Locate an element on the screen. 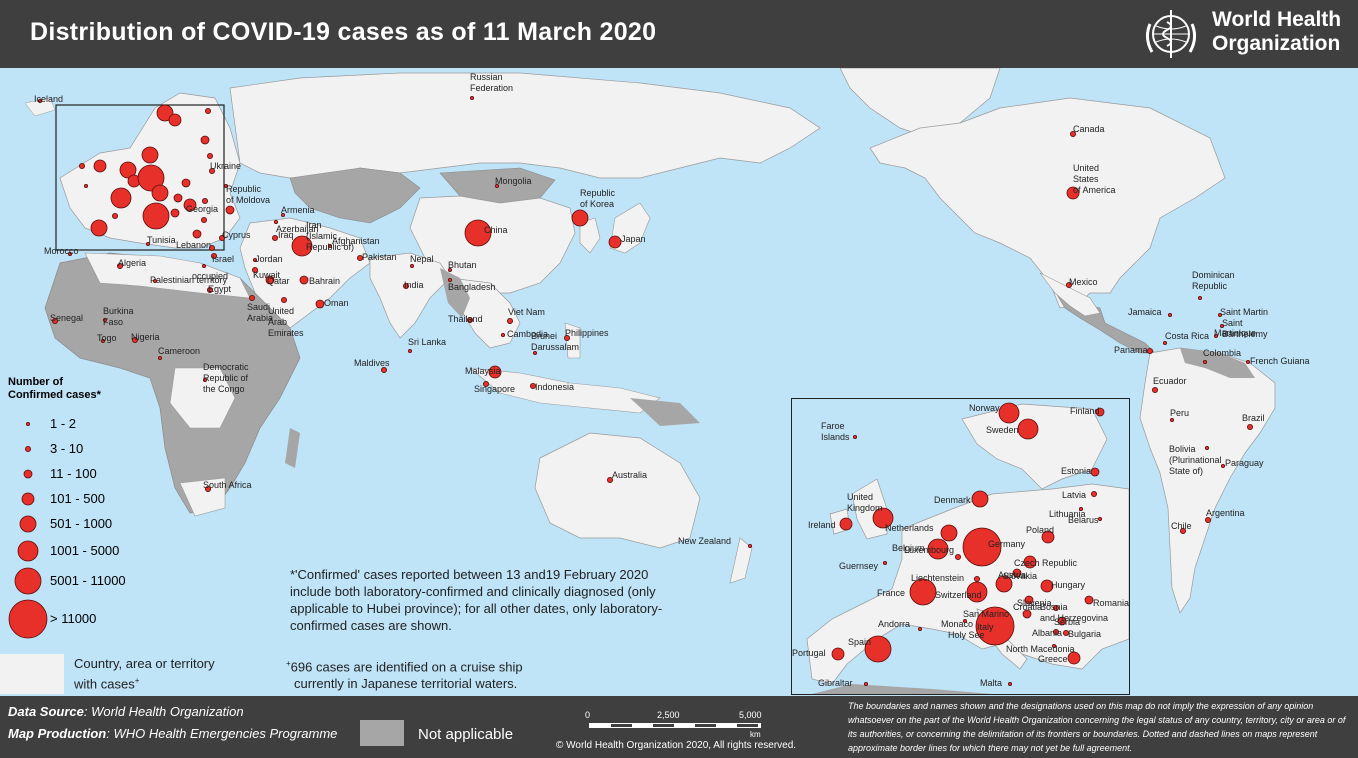 The width and height of the screenshot is (1358, 758). label-brazil: Brazil is located at coordinates (1253, 418).